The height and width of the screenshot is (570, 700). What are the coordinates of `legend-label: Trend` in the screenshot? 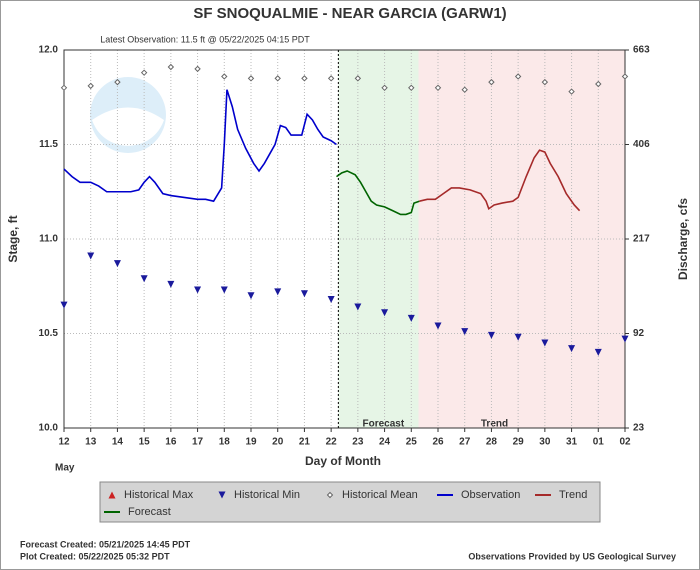 It's located at (573, 495).